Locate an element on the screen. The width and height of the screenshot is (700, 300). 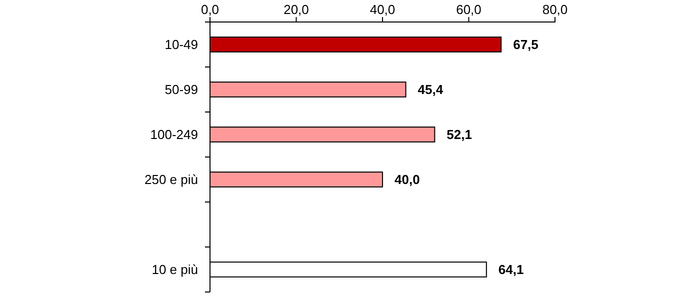
y-tick-label: 10 e più is located at coordinates (175, 270).